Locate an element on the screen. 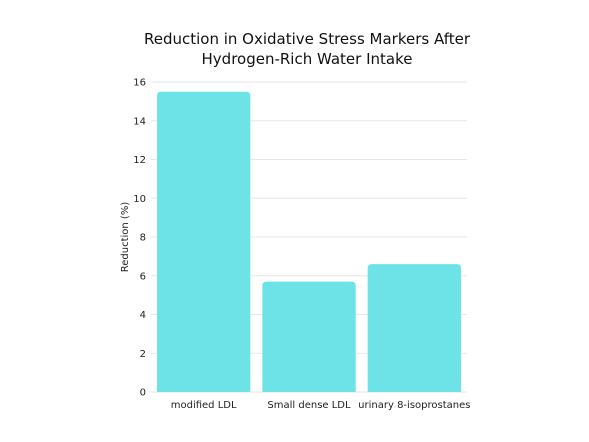 This screenshot has width=589, height=442. y-tick-label: 8 is located at coordinates (143, 238).